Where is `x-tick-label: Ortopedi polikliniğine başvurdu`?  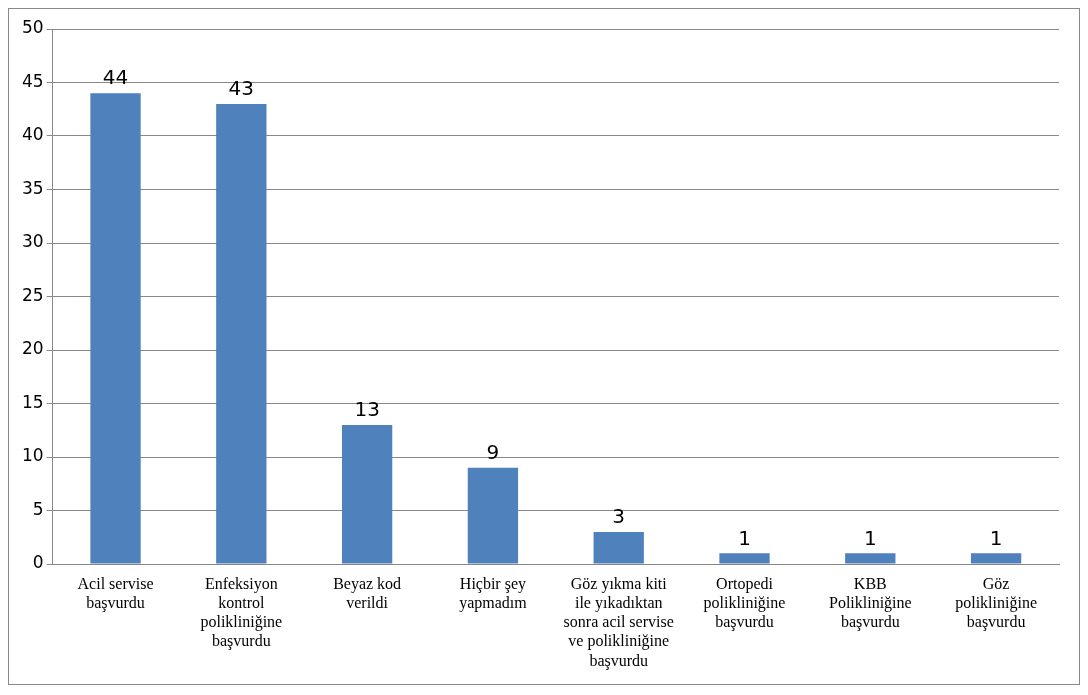
x-tick-label: Ortopedi polikliniğine başvurdu is located at coordinates (744, 603).